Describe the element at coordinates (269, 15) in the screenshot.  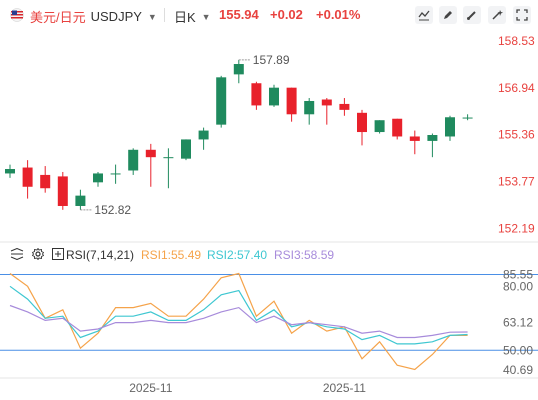
I see `chart-toolbar: 美元/日元 USDJPY ▼ 日K ▼ 155.94 +0.02 +0.01%` at that location.